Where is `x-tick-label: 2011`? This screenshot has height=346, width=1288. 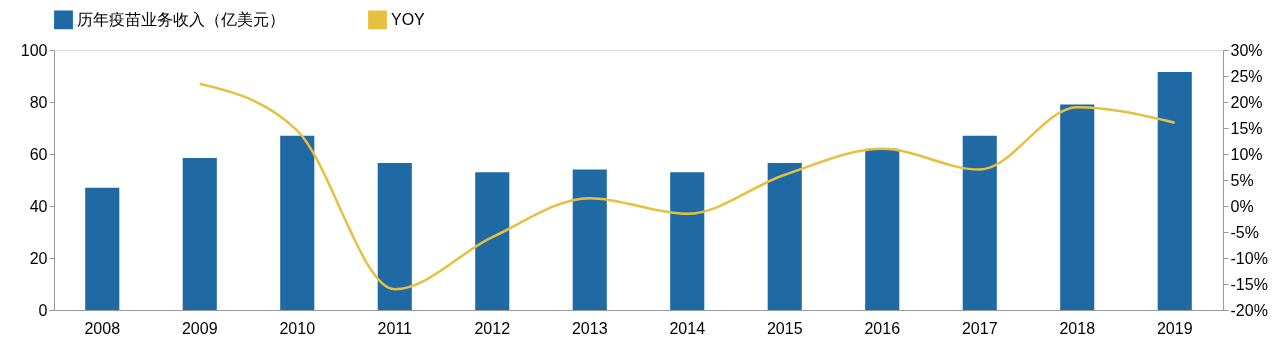
x-tick-label: 2011 is located at coordinates (395, 328).